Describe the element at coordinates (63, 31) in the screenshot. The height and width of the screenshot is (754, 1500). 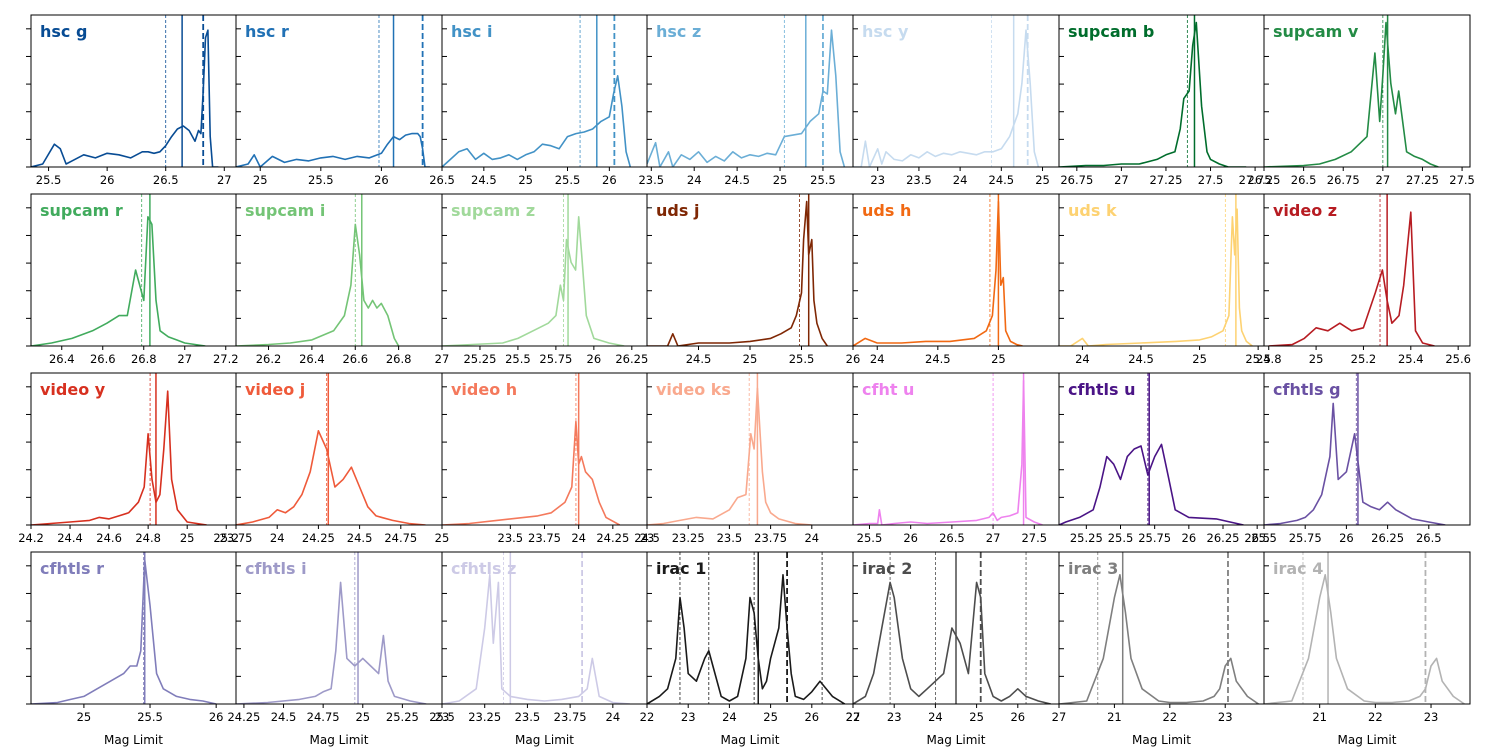
I see `panel-title: hsc g` at that location.